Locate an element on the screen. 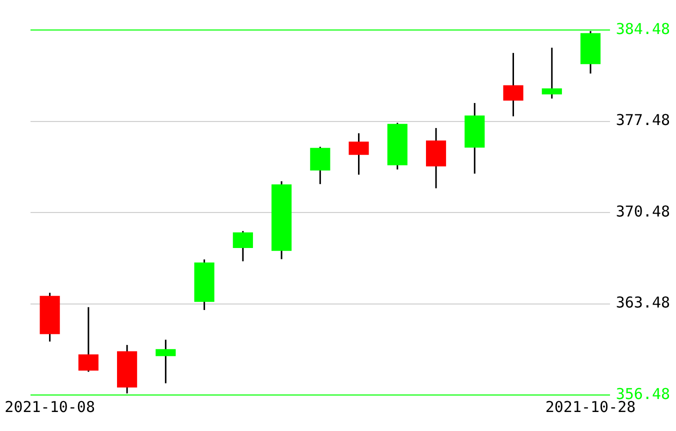  y-tick-label: 370.48 is located at coordinates (643, 211).